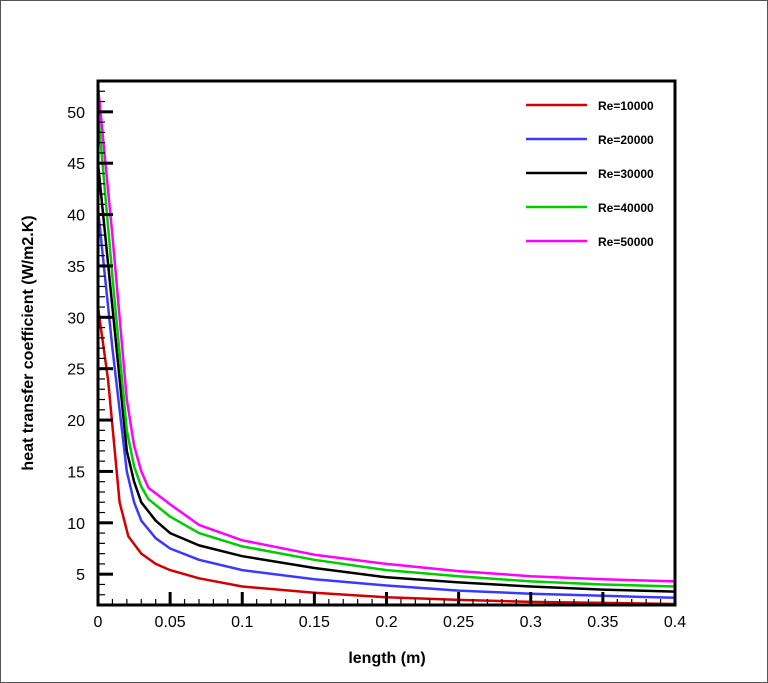 The image size is (768, 683). Describe the element at coordinates (390, 611) in the screenshot. I see `x-axis-ticks: 0 0.05 0.1 0.15 0.2 0.25 0.3 0.35 0.4` at that location.